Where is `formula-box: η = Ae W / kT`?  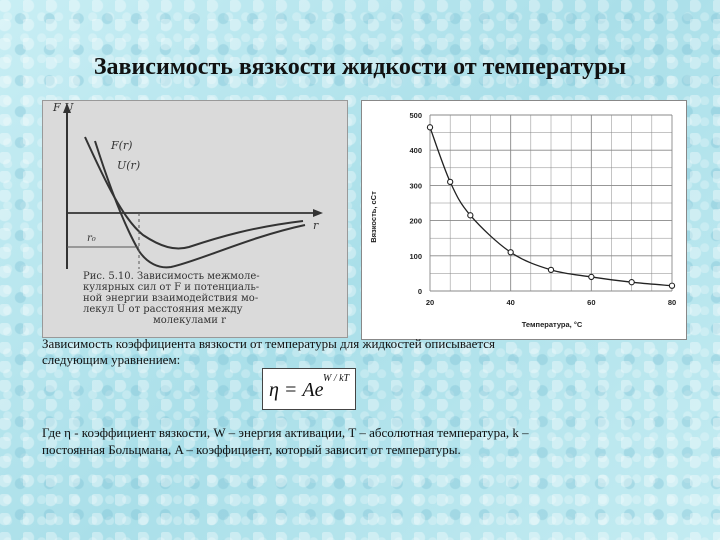 formula-box: η = Ae W / kT is located at coordinates (309, 389).